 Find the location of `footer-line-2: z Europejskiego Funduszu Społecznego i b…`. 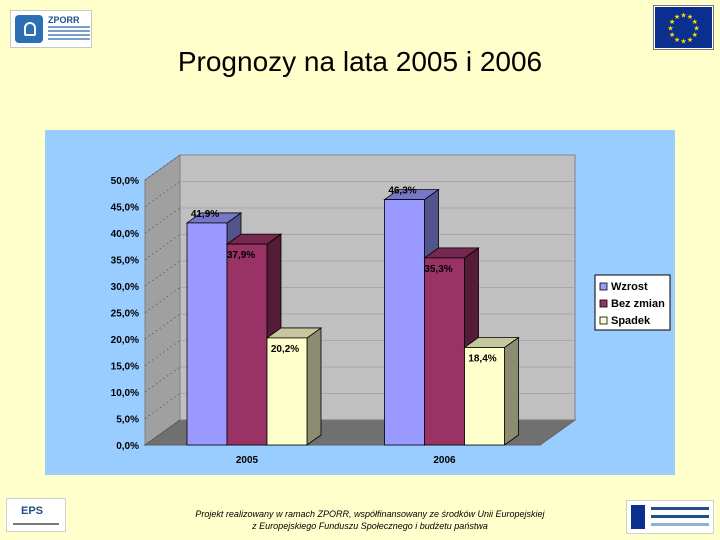

footer-line-2: z Europejskiego Funduszu Społecznego i b… is located at coordinates (370, 526).